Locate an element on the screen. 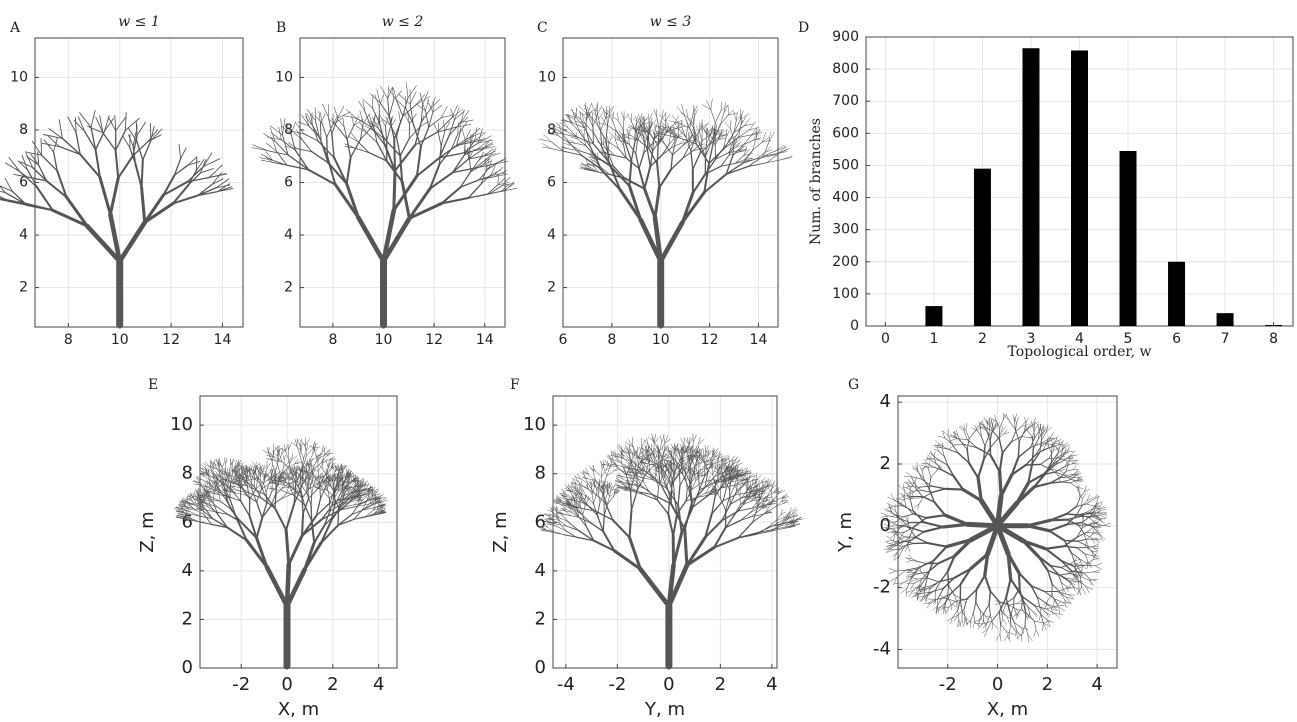  x-tick-label: 7 is located at coordinates (1225, 339).